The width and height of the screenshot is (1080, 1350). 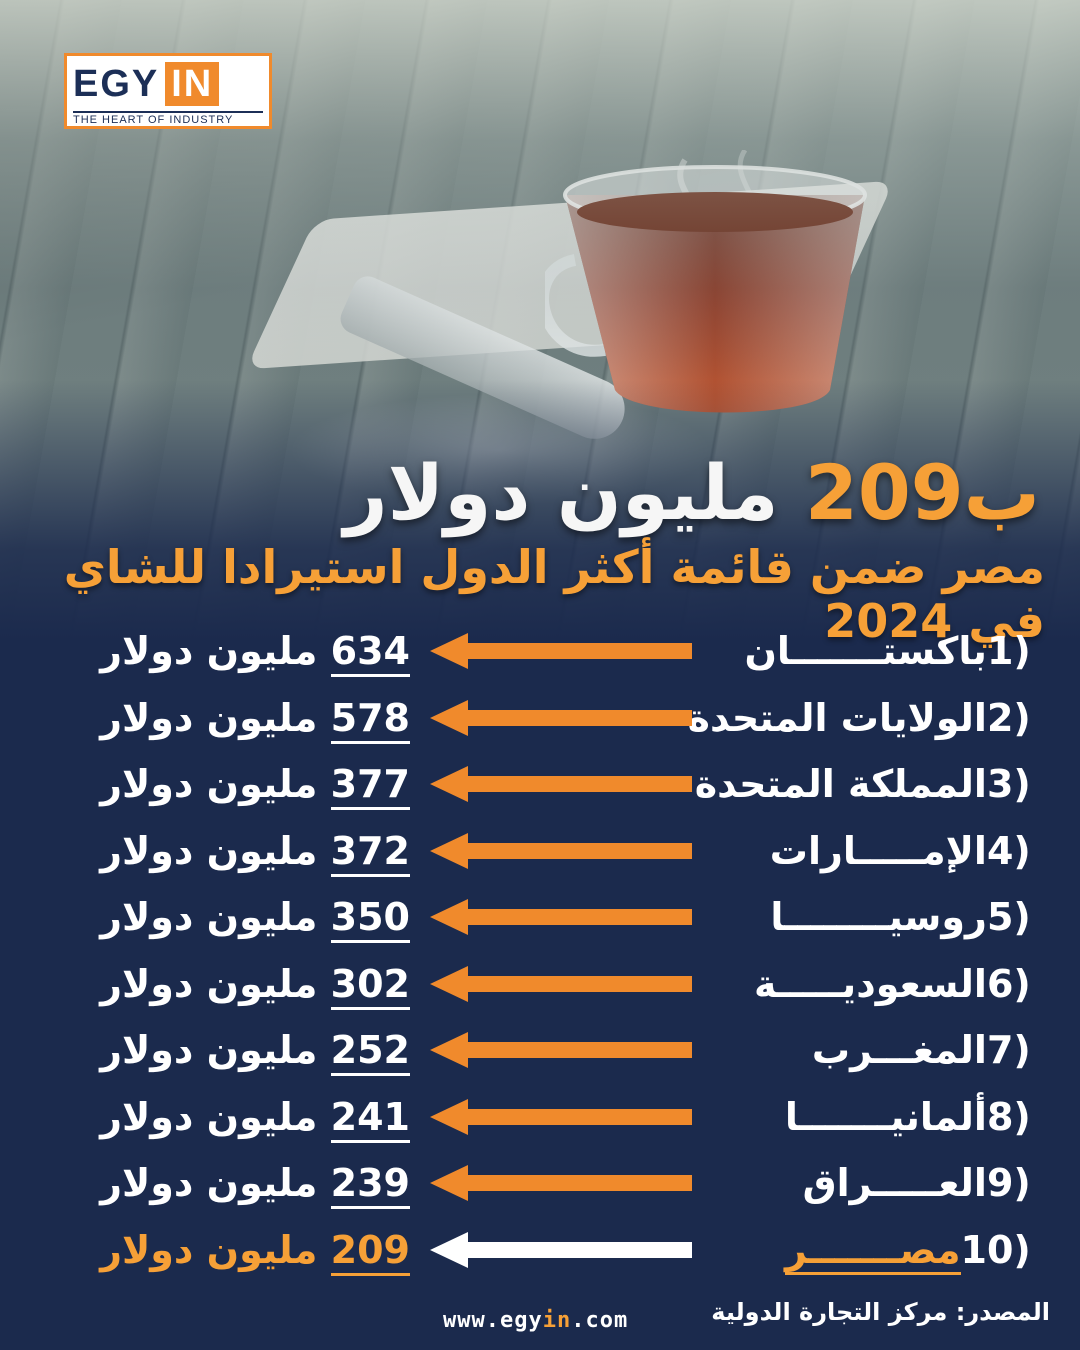 What do you see at coordinates (370, 1185) in the screenshot?
I see `value-number: 239` at bounding box center [370, 1185].